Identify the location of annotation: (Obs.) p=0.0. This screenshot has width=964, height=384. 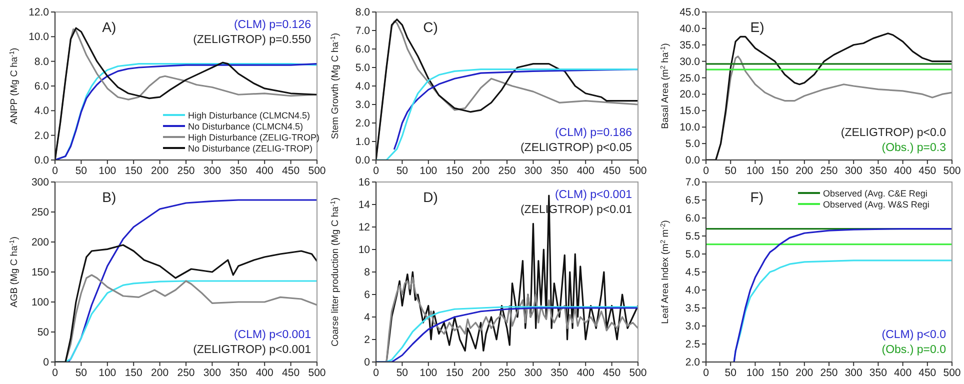
(914, 350).